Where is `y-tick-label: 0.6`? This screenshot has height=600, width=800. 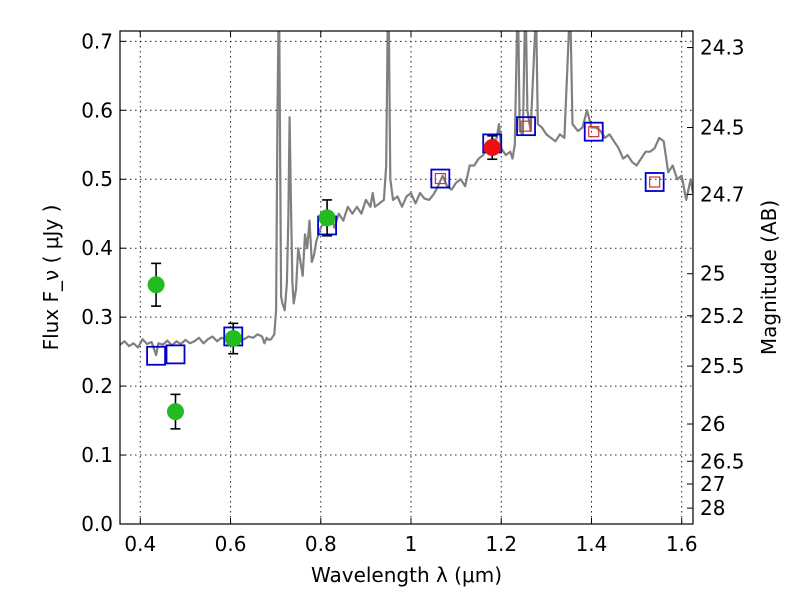 y-tick-label: 0.6 is located at coordinates (97, 110).